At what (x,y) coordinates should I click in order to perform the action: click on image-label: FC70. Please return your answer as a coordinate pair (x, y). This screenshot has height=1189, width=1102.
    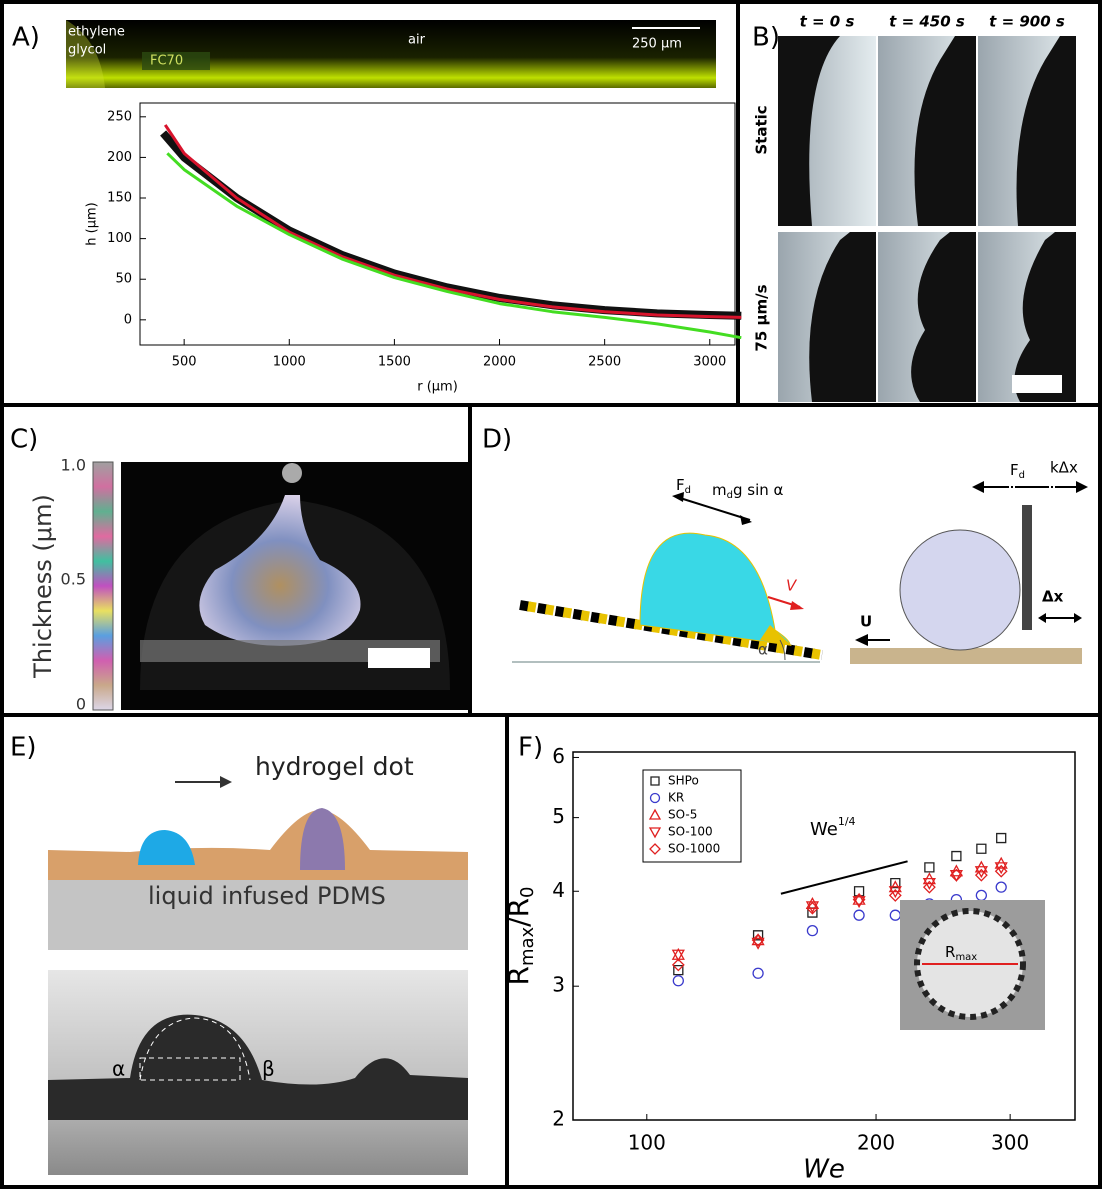
    Looking at the image, I should click on (166, 61).